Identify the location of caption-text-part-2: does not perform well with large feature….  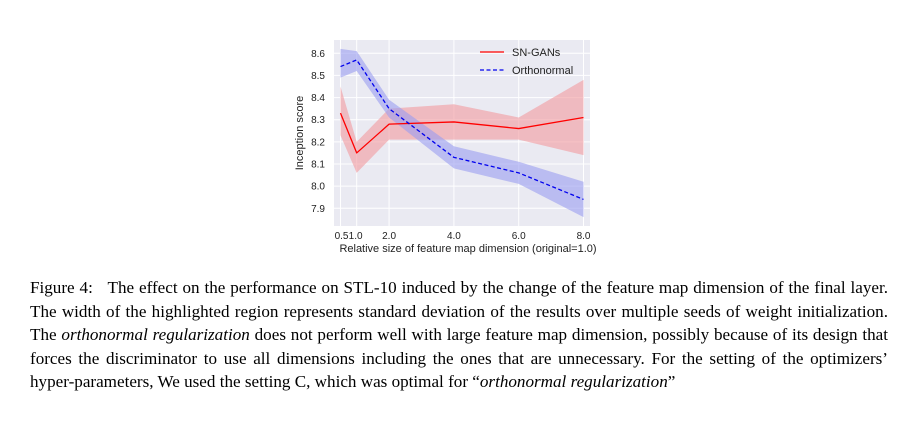
(459, 358).